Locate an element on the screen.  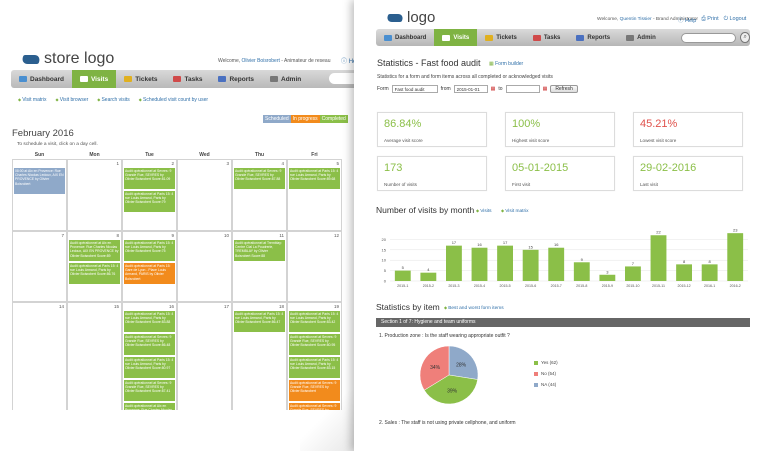
kpi-value: 100% is located at coordinates (526, 124).